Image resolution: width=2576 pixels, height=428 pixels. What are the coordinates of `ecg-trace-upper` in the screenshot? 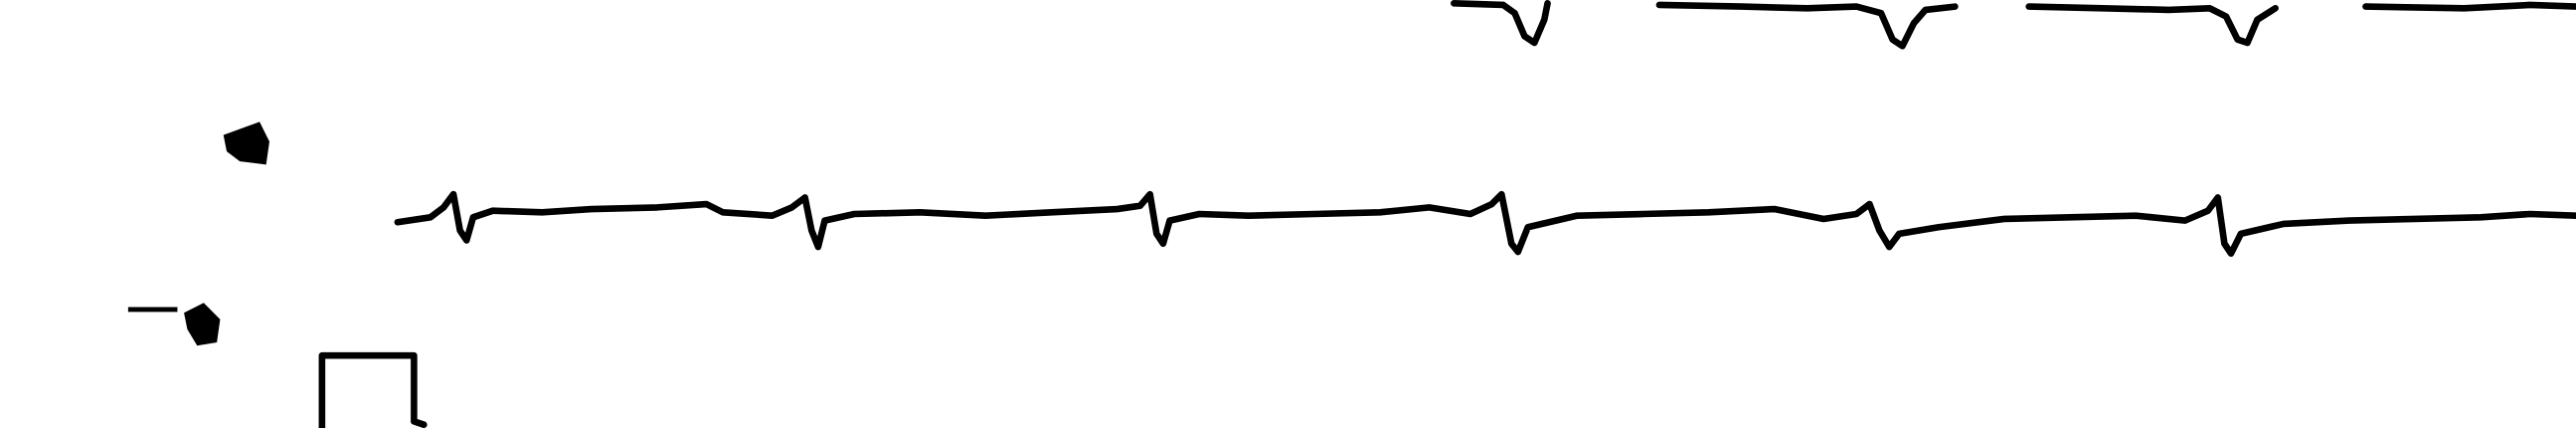 It's located at (2013, 25).